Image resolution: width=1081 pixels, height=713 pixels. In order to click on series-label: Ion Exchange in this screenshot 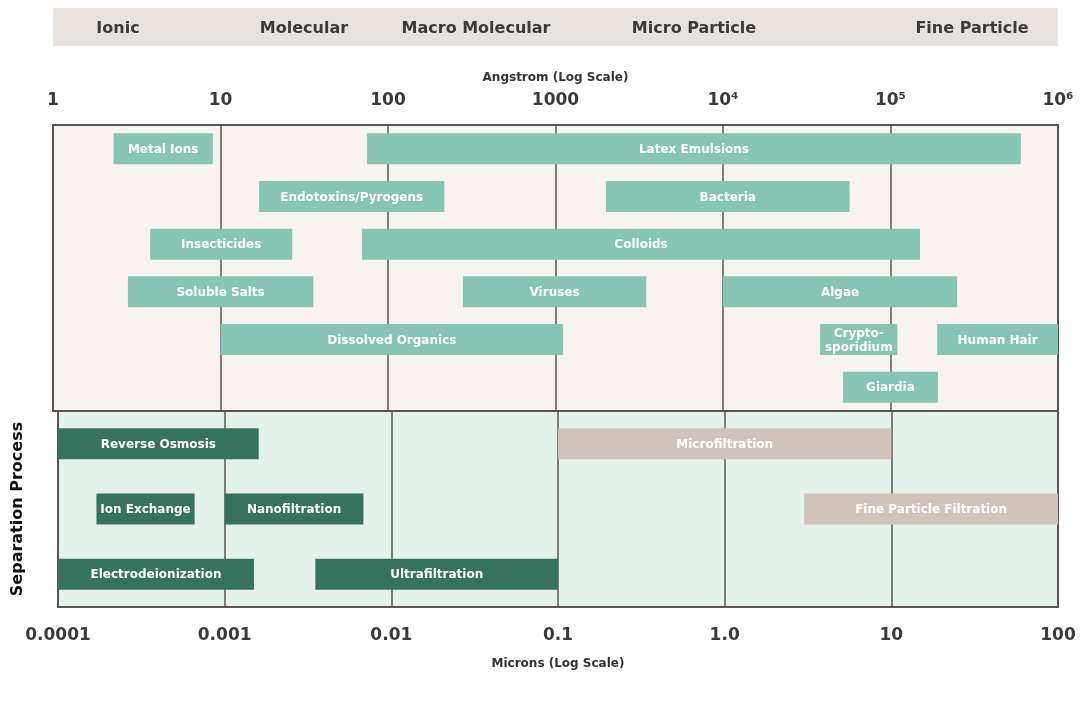, I will do `click(145, 509)`.